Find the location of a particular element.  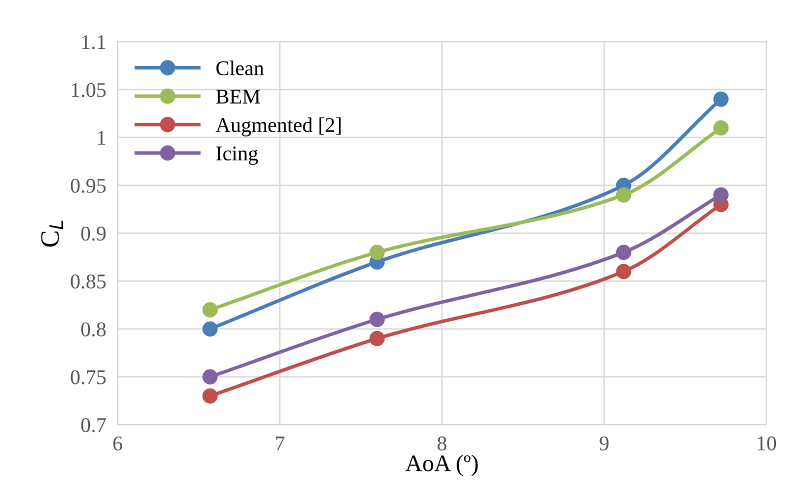

legend-label: Augmented [2] is located at coordinates (278, 126).